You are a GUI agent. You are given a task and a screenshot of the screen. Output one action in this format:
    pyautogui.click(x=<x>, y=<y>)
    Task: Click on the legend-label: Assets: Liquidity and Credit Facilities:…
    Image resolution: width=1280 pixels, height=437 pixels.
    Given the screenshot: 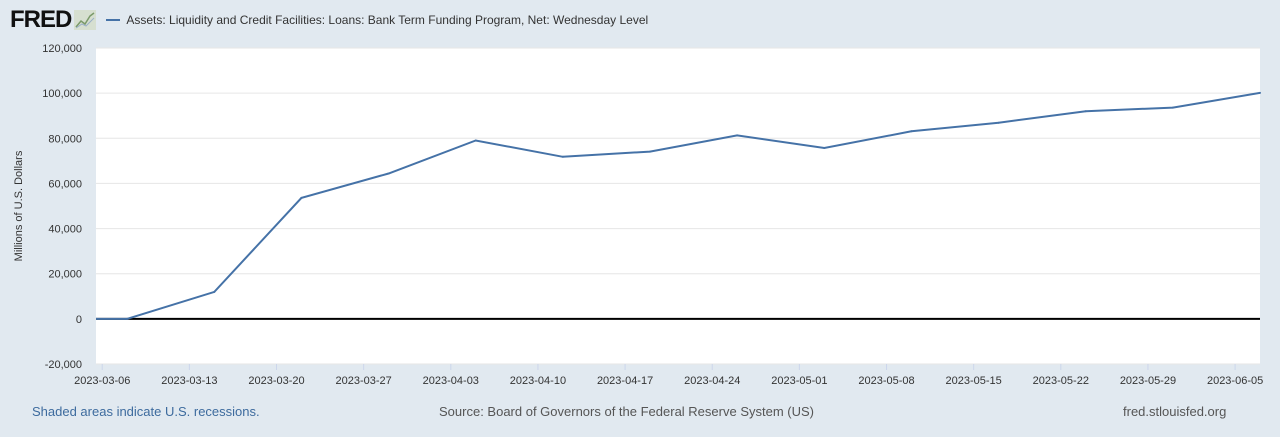 What is the action you would take?
    pyautogui.click(x=387, y=20)
    